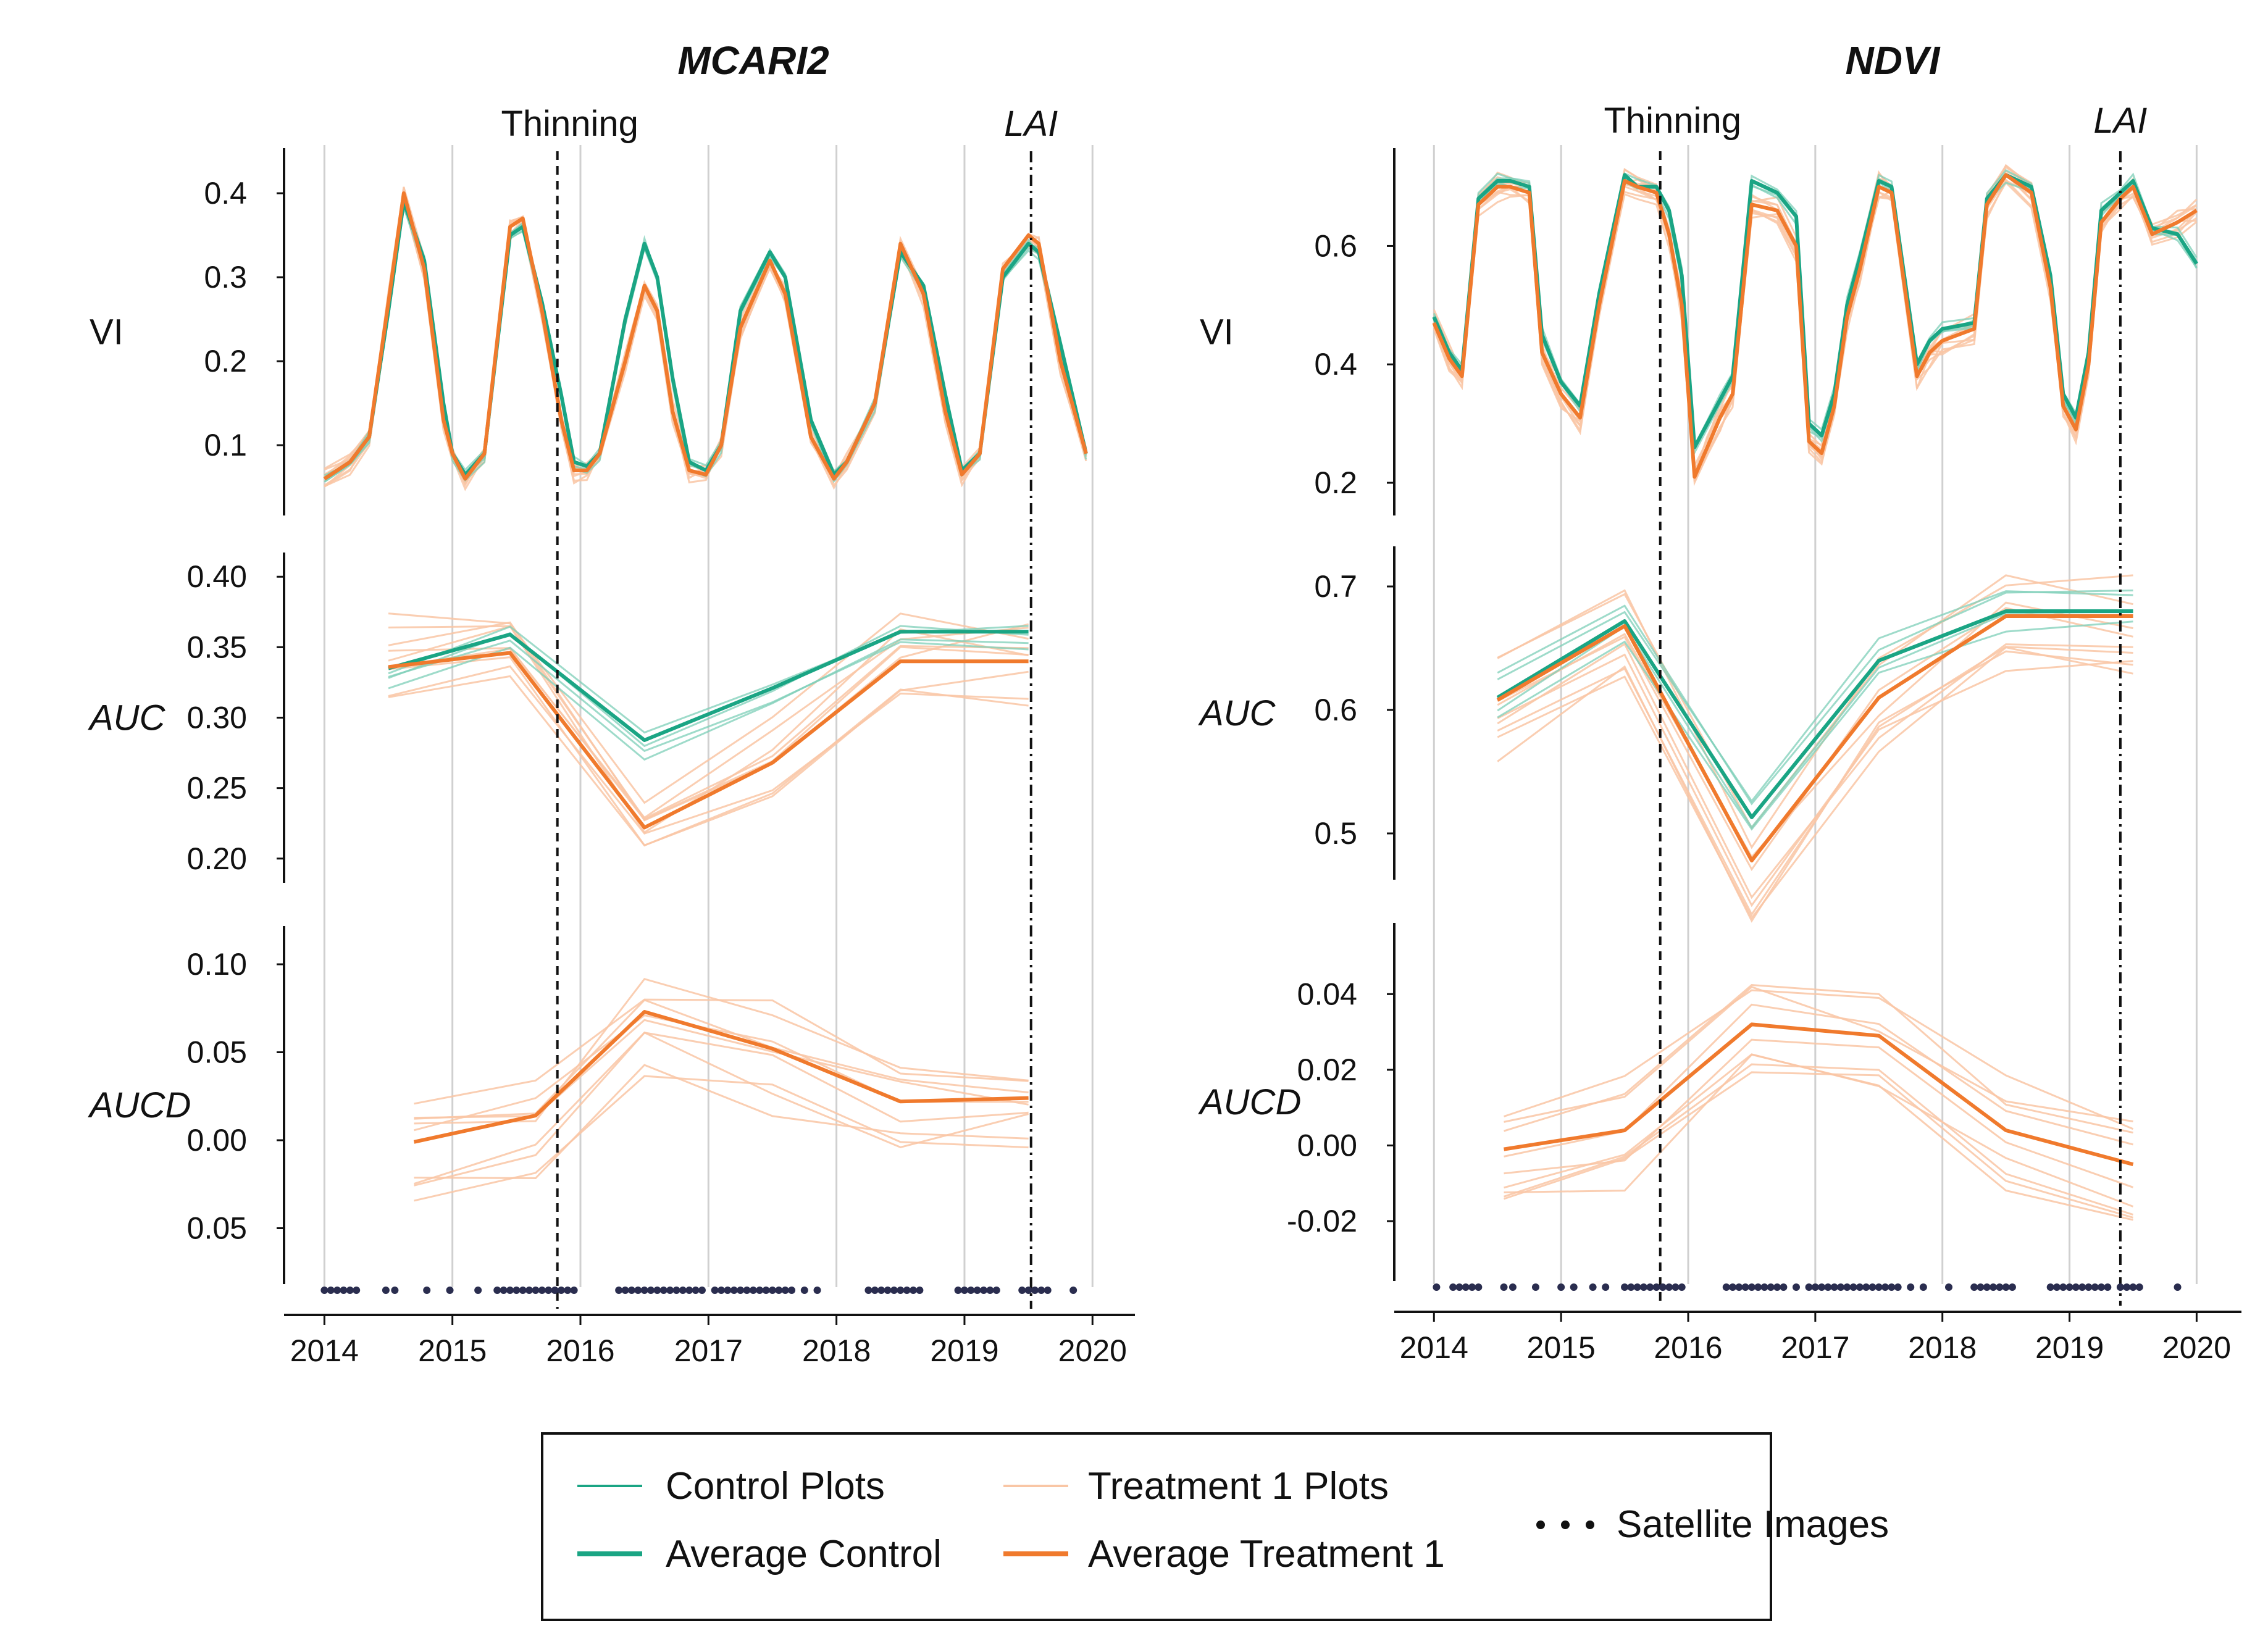 Image resolution: width=2268 pixels, height=1652 pixels. I want to click on ndvi-panel-vi-treatment-plot-line, so click(1815, 330).